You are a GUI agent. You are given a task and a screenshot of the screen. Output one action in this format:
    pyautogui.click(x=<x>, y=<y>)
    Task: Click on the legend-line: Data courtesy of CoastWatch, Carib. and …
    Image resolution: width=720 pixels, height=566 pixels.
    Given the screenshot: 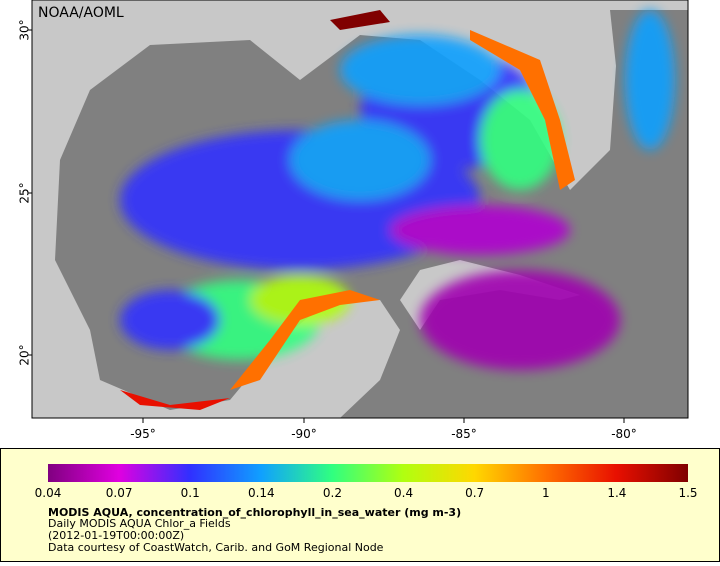 What is the action you would take?
    pyautogui.click(x=216, y=547)
    